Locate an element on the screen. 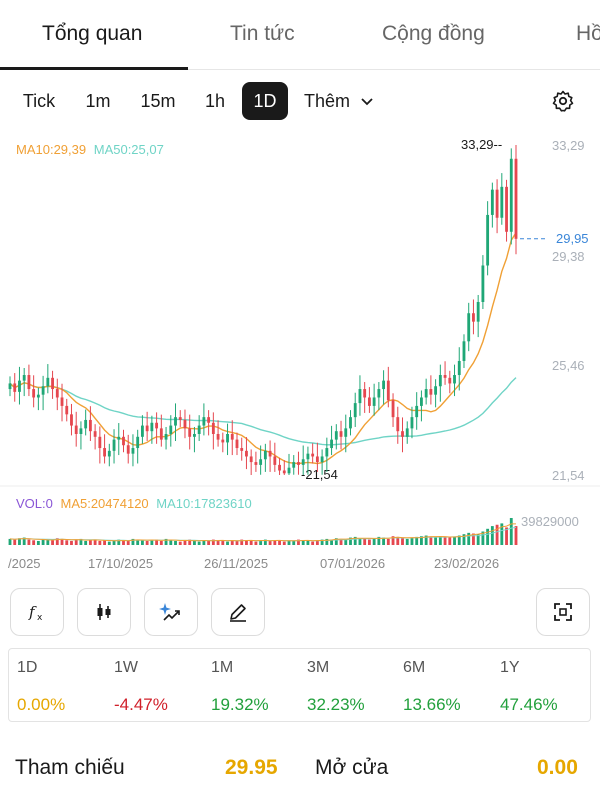 This screenshot has height=800, width=600. tab-more-partial: Hồ is located at coordinates (588, 33).